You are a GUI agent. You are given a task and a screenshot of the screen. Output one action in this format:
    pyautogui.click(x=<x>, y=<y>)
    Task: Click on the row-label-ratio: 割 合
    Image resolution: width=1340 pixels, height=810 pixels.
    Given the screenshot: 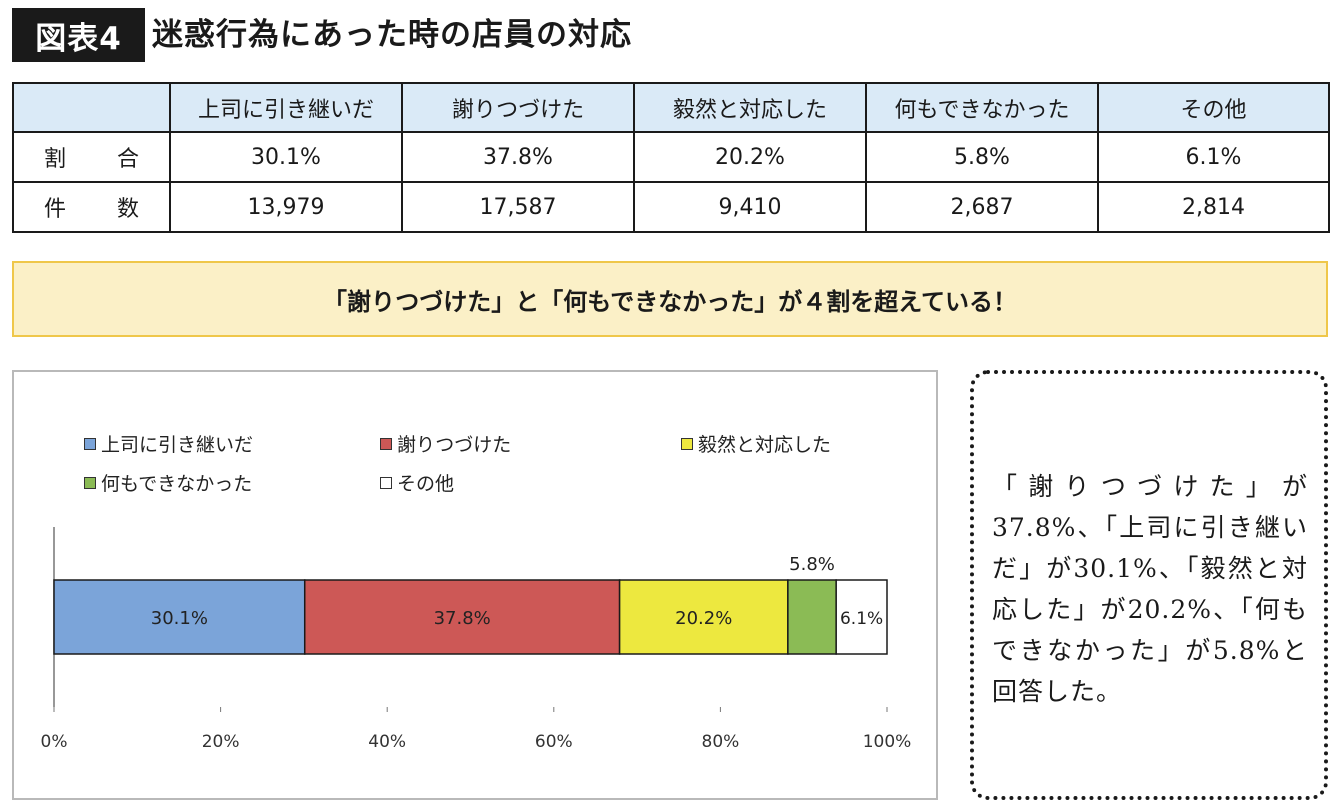 What is the action you would take?
    pyautogui.click(x=91, y=157)
    